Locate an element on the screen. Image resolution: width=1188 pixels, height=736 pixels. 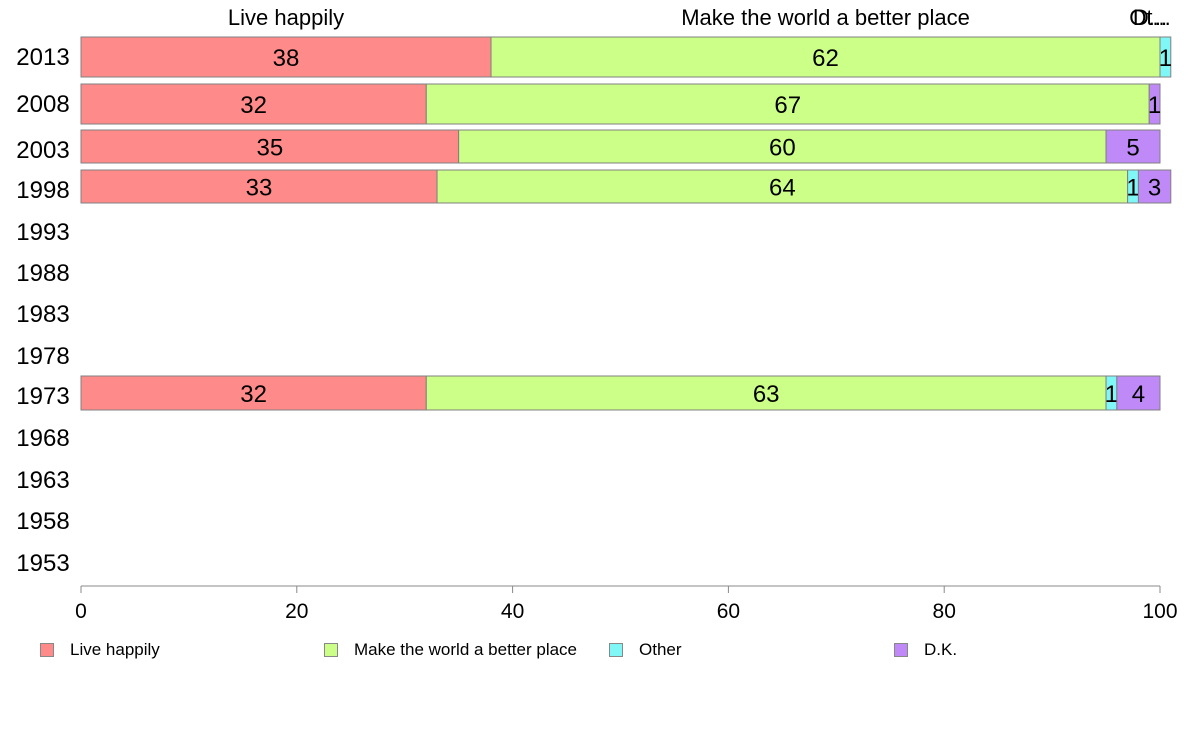
bar-1998-d-k- is located at coordinates (1154, 186).